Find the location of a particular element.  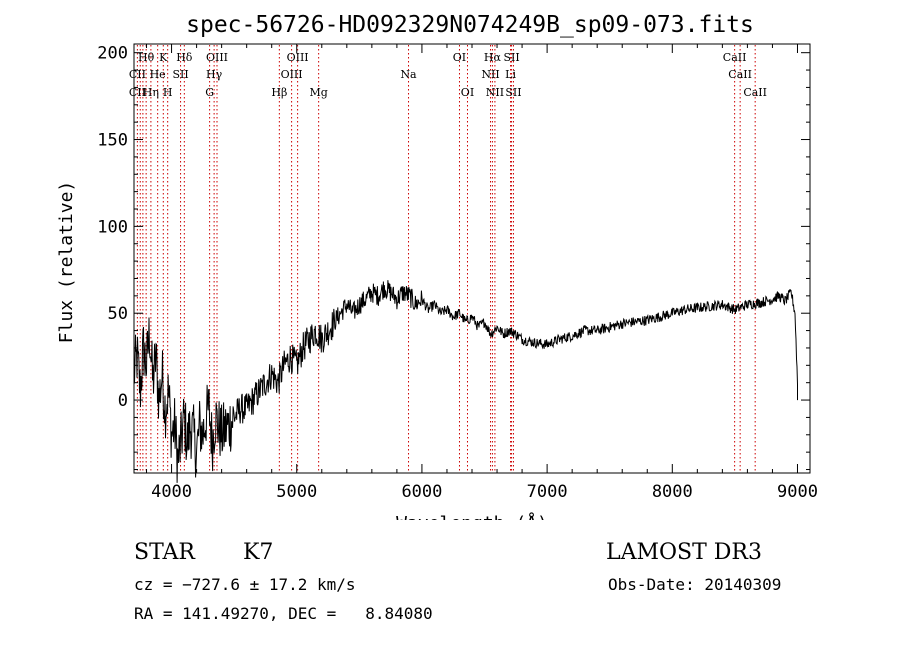

y-tick-label: 200 is located at coordinates (112, 54).